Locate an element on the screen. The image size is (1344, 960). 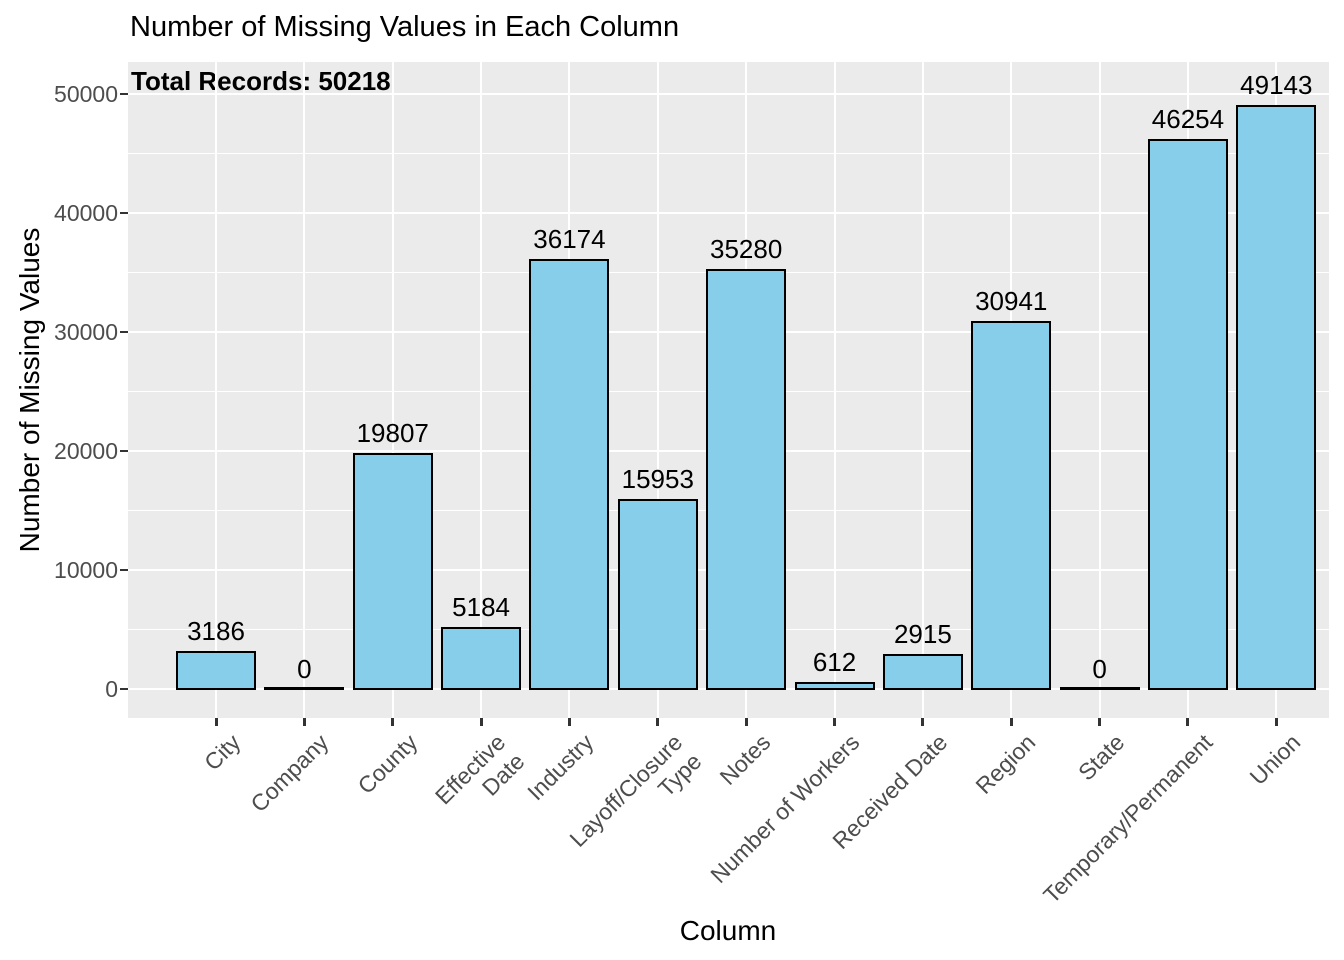
y-tick-label: 20000 is located at coordinates (86, 451).